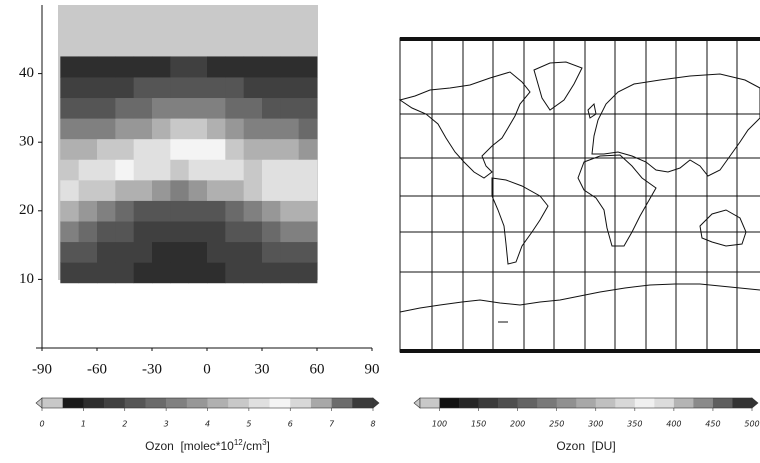 This screenshot has width=760, height=463. Describe the element at coordinates (290, 424) in the screenshot. I see `colorbar-tick-label: 6` at that location.